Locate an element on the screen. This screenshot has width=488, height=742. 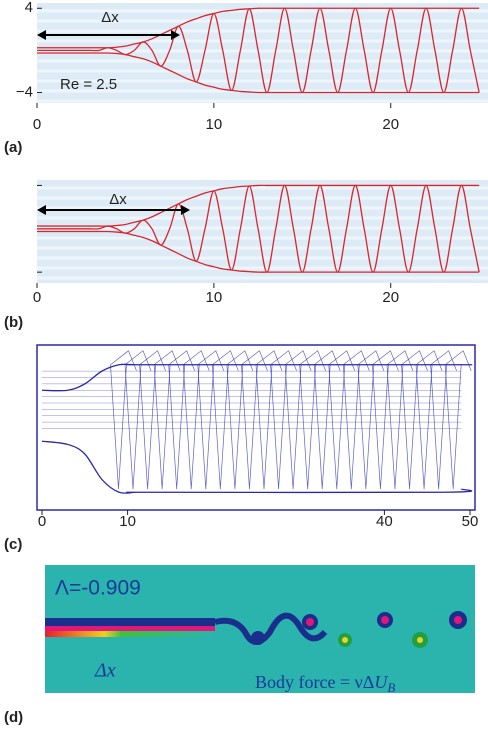
re-label: Re = 2.5 is located at coordinates (88, 84).